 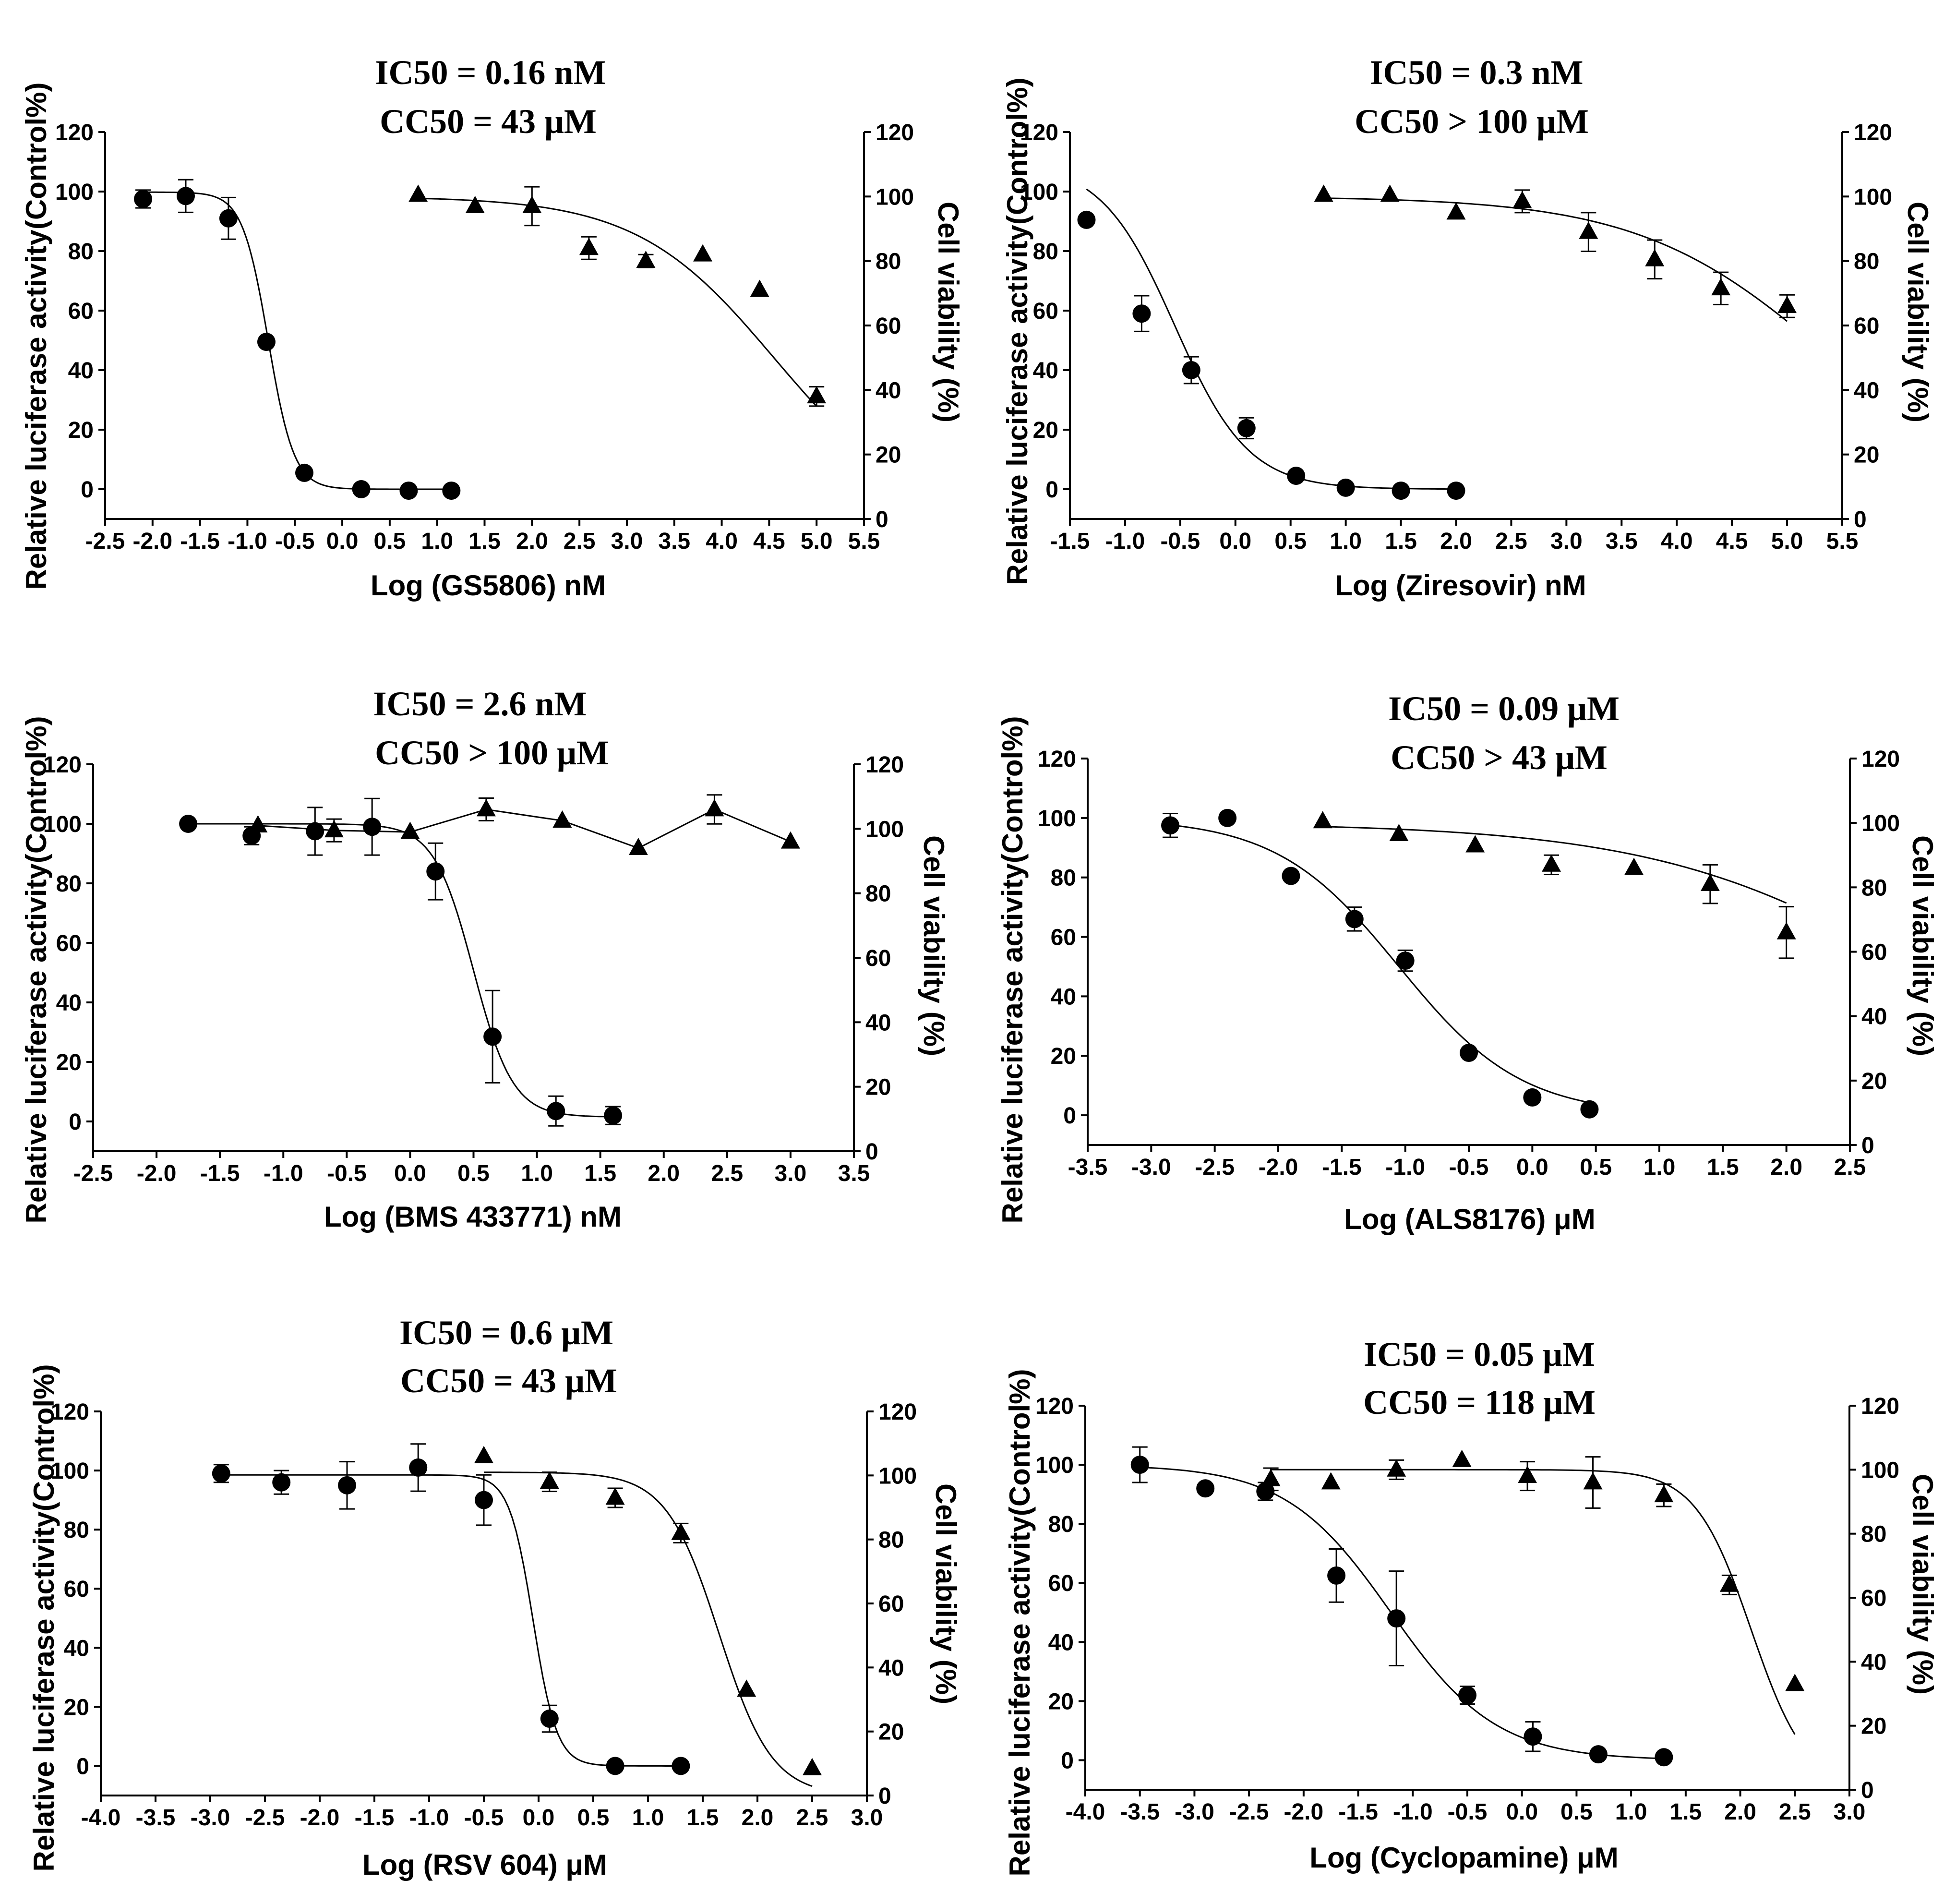 What do you see at coordinates (791, 1174) in the screenshot?
I see `x-tick-label: 3.0` at bounding box center [791, 1174].